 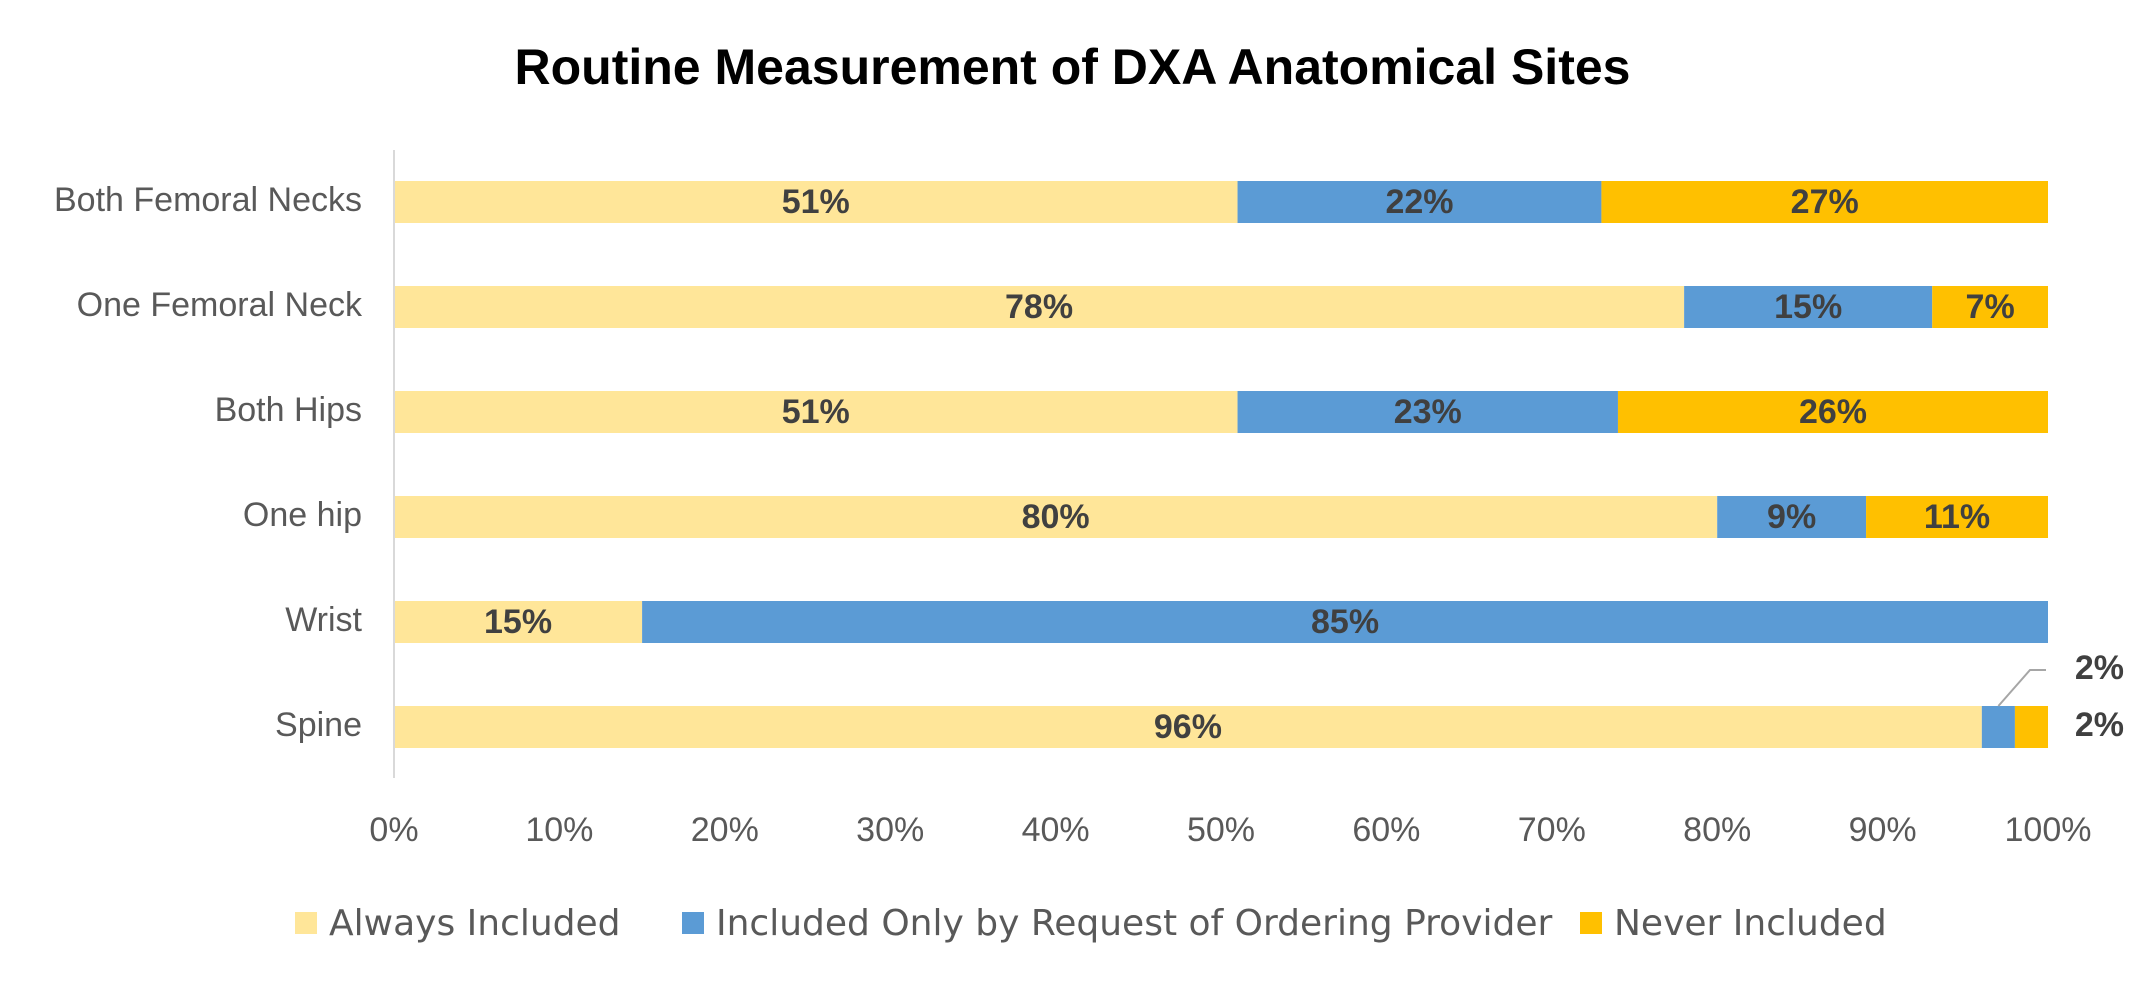 I want to click on data-label: 22%, so click(x=1419, y=202).